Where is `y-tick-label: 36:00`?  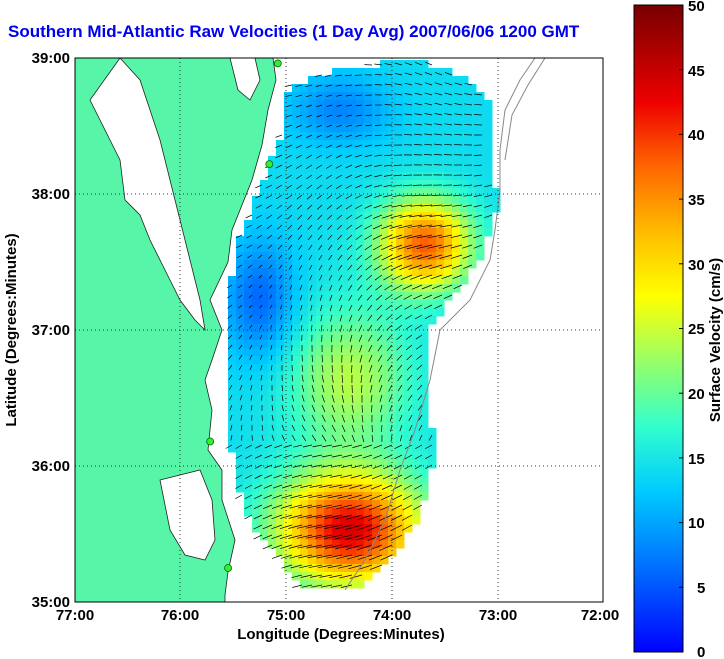
y-tick-label: 36:00 is located at coordinates (51, 466).